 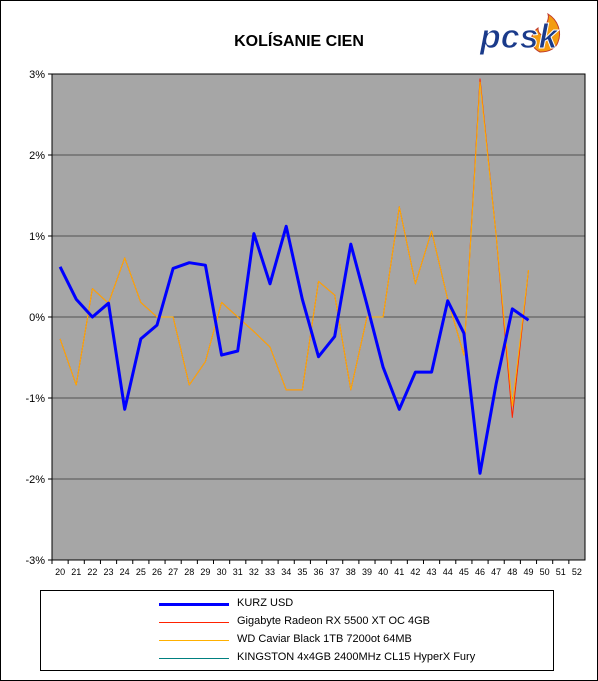 What do you see at coordinates (92, 572) in the screenshot?
I see `x-tick-label: 22` at bounding box center [92, 572].